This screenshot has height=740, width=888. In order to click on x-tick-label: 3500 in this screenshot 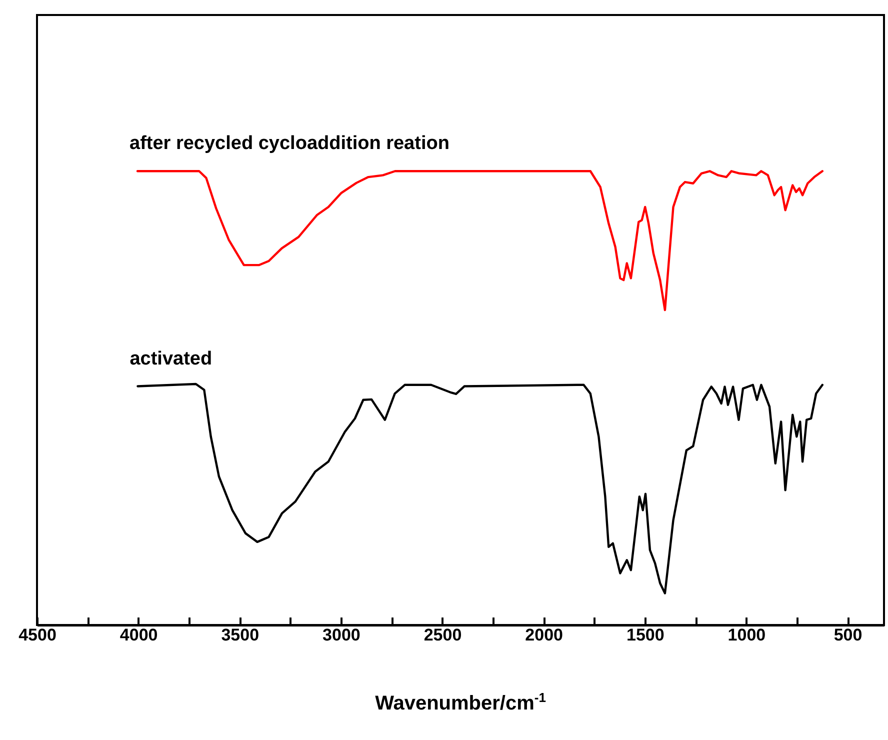, I will do `click(240, 635)`.